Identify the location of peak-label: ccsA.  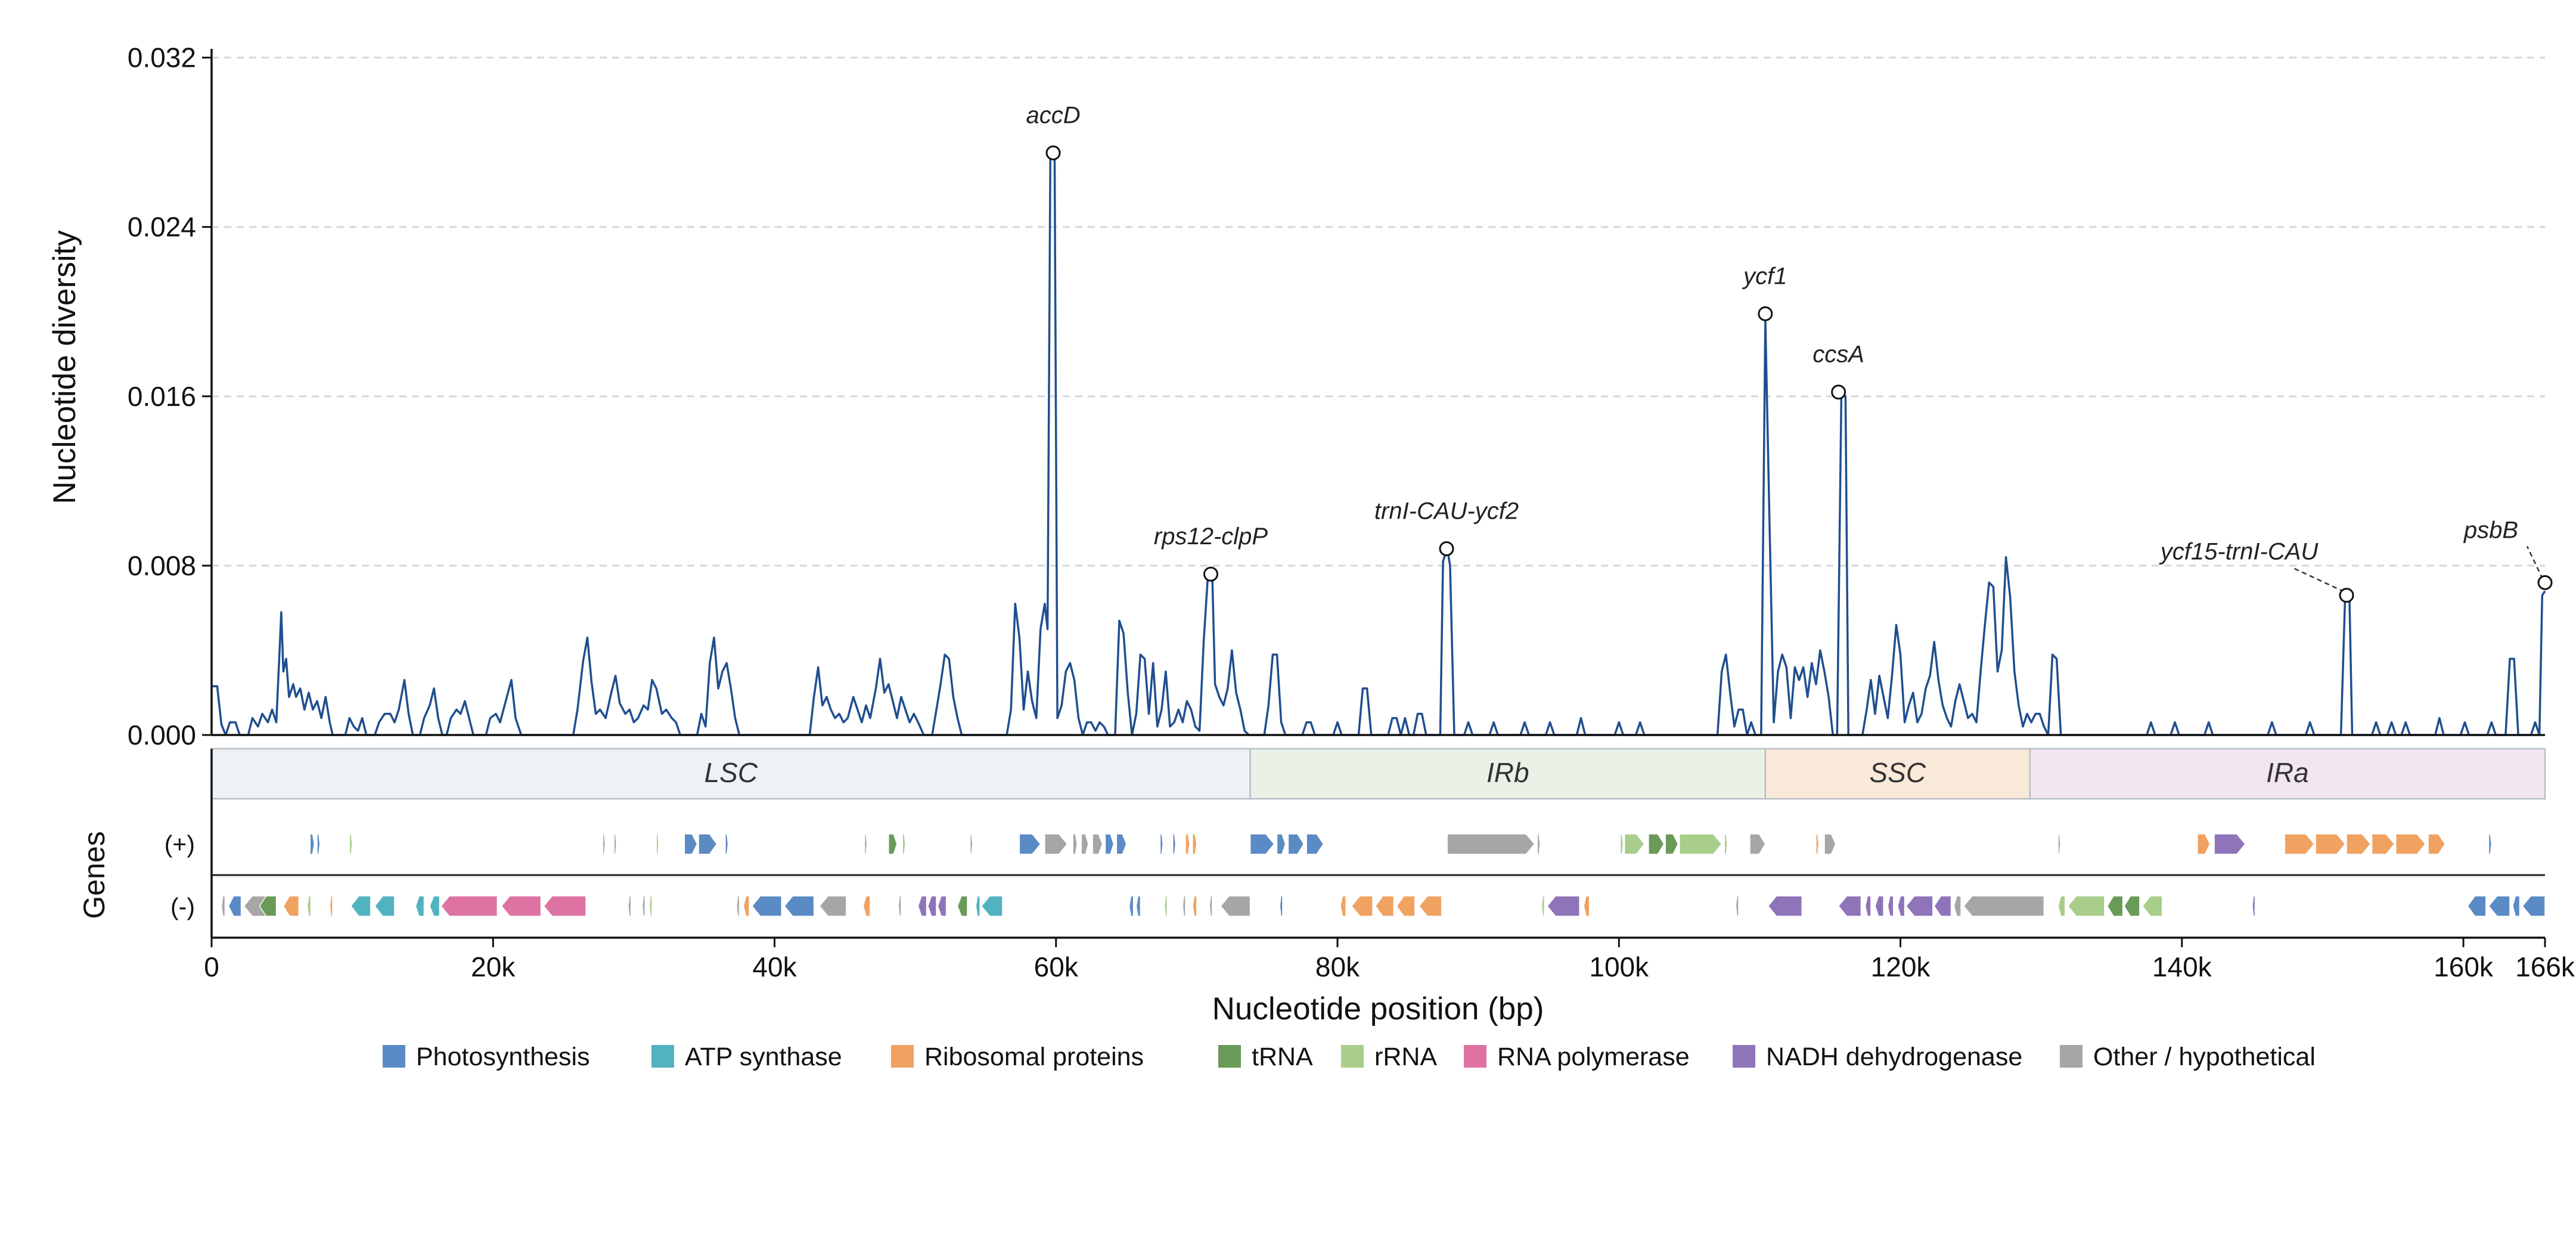
(1838, 355).